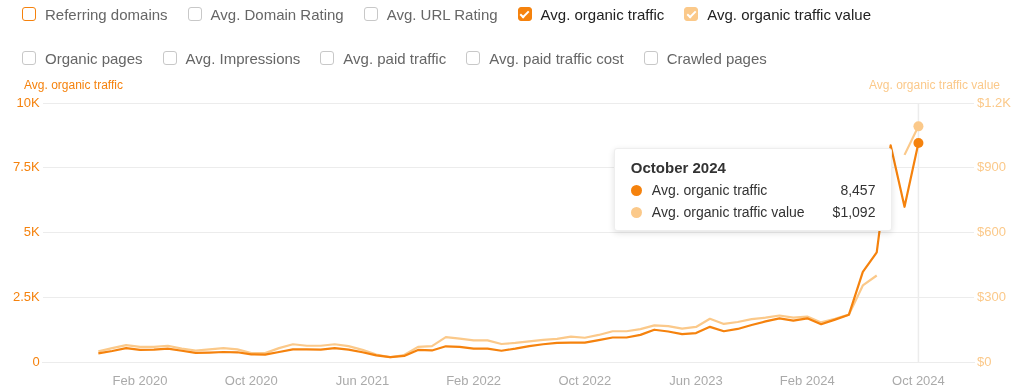 The width and height of the screenshot is (1024, 392). What do you see at coordinates (251, 380) in the screenshot?
I see `x-tick-label: Oct 2020` at bounding box center [251, 380].